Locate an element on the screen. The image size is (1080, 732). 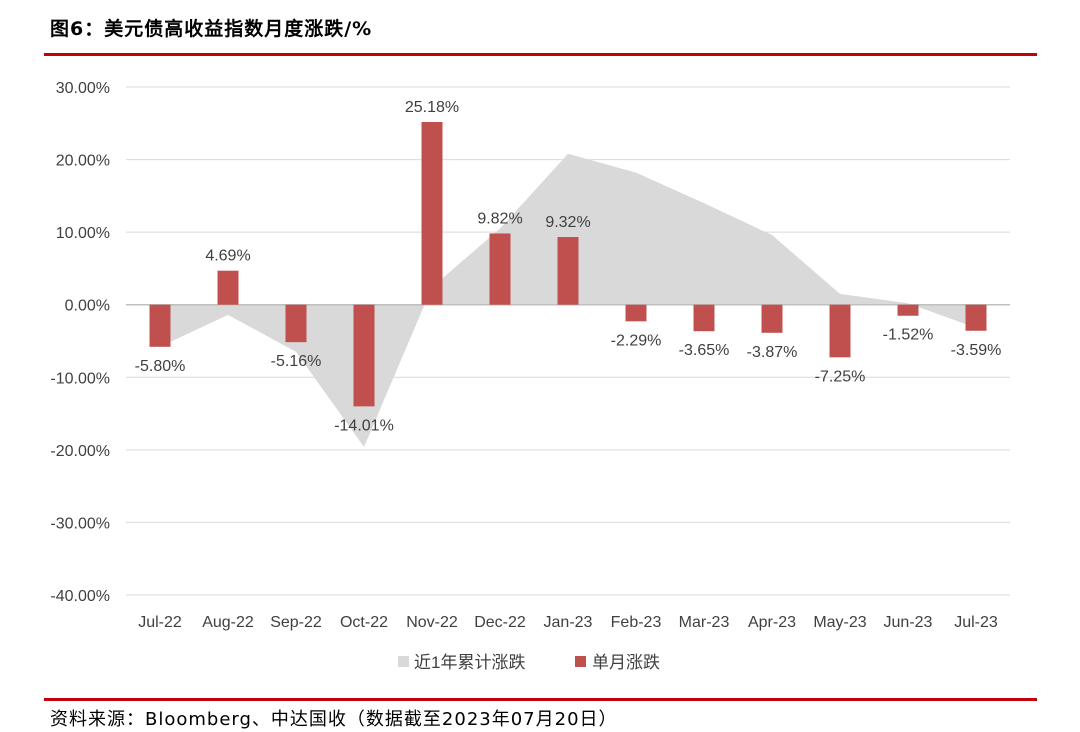
x-tick-label: Jul-23 is located at coordinates (976, 622).